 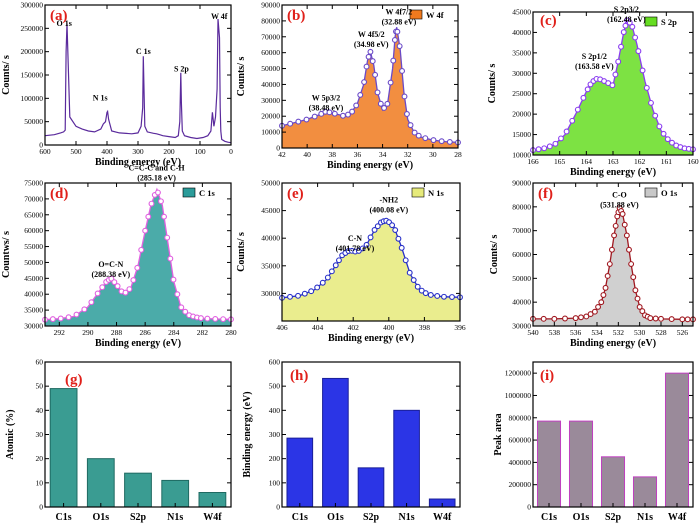 What do you see at coordinates (76, 151) in the screenshot?
I see `x-tick-label: 500` at bounding box center [76, 151].